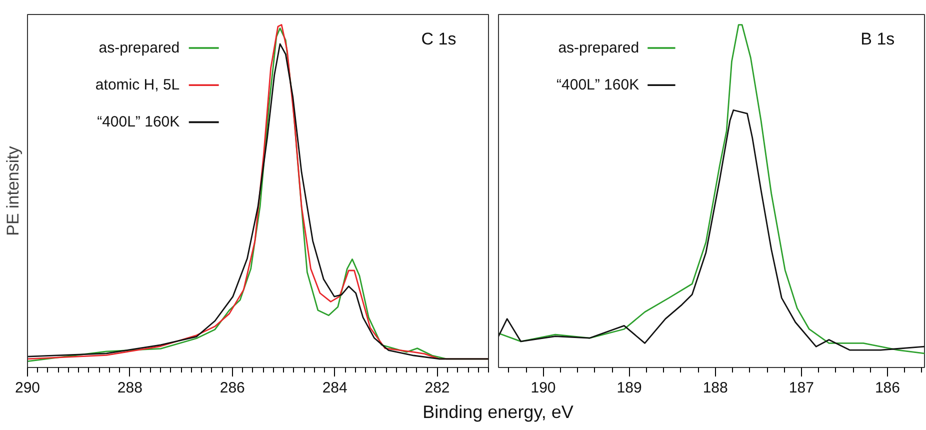  I want to click on y-axis-title: PE intensity, so click(13, 191).